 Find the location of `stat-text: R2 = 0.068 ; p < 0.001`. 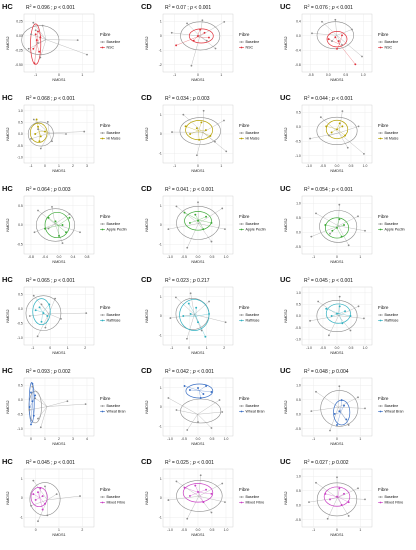

stat-text: R2 = 0.068 ; p < 0.001 is located at coordinates (50, 98).